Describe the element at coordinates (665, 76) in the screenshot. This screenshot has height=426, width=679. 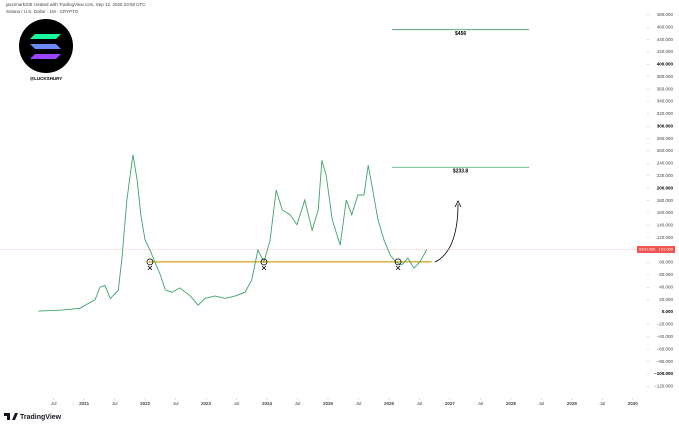
I see `y-tick-label: 380.000` at that location.